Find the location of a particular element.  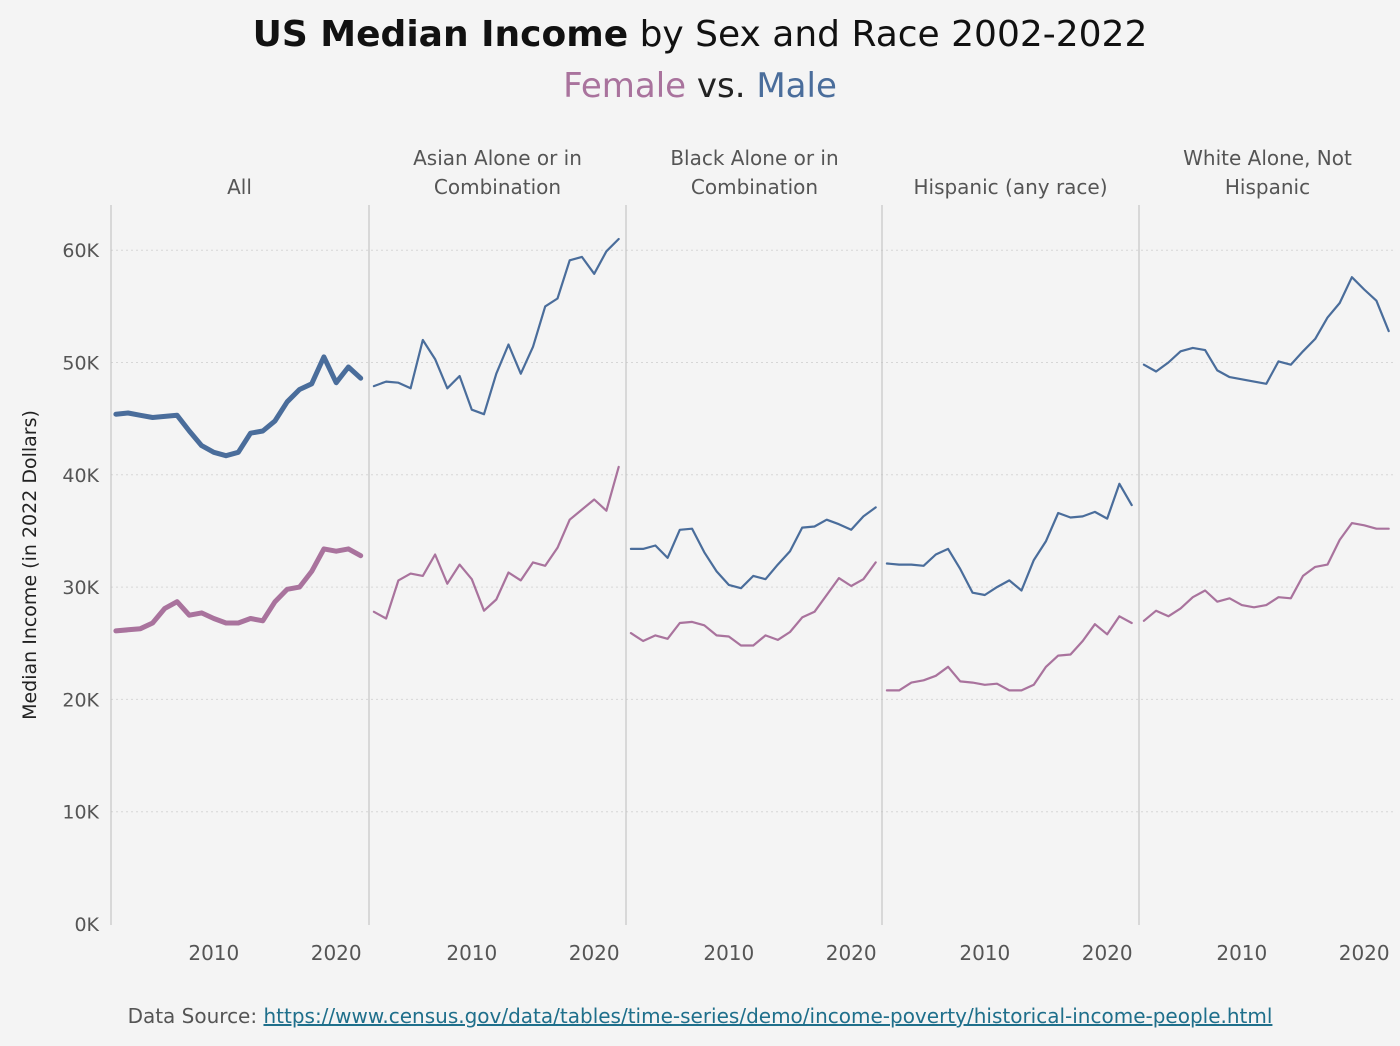

panel-title: White Alone, Not Hispanic is located at coordinates (1267, 172).